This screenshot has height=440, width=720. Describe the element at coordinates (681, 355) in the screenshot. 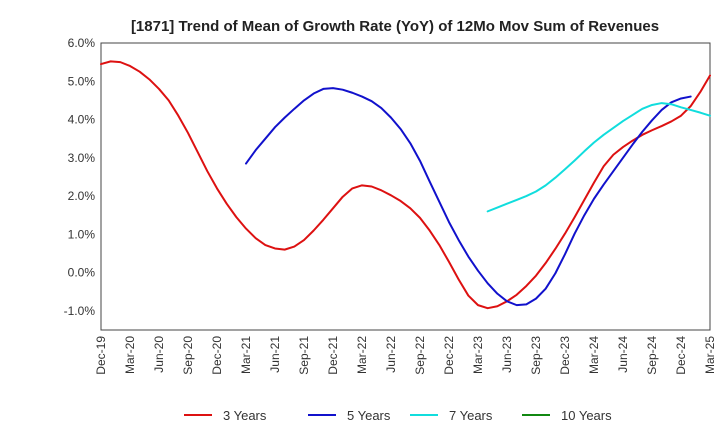

I see `x-tick-label: Dec-24` at that location.